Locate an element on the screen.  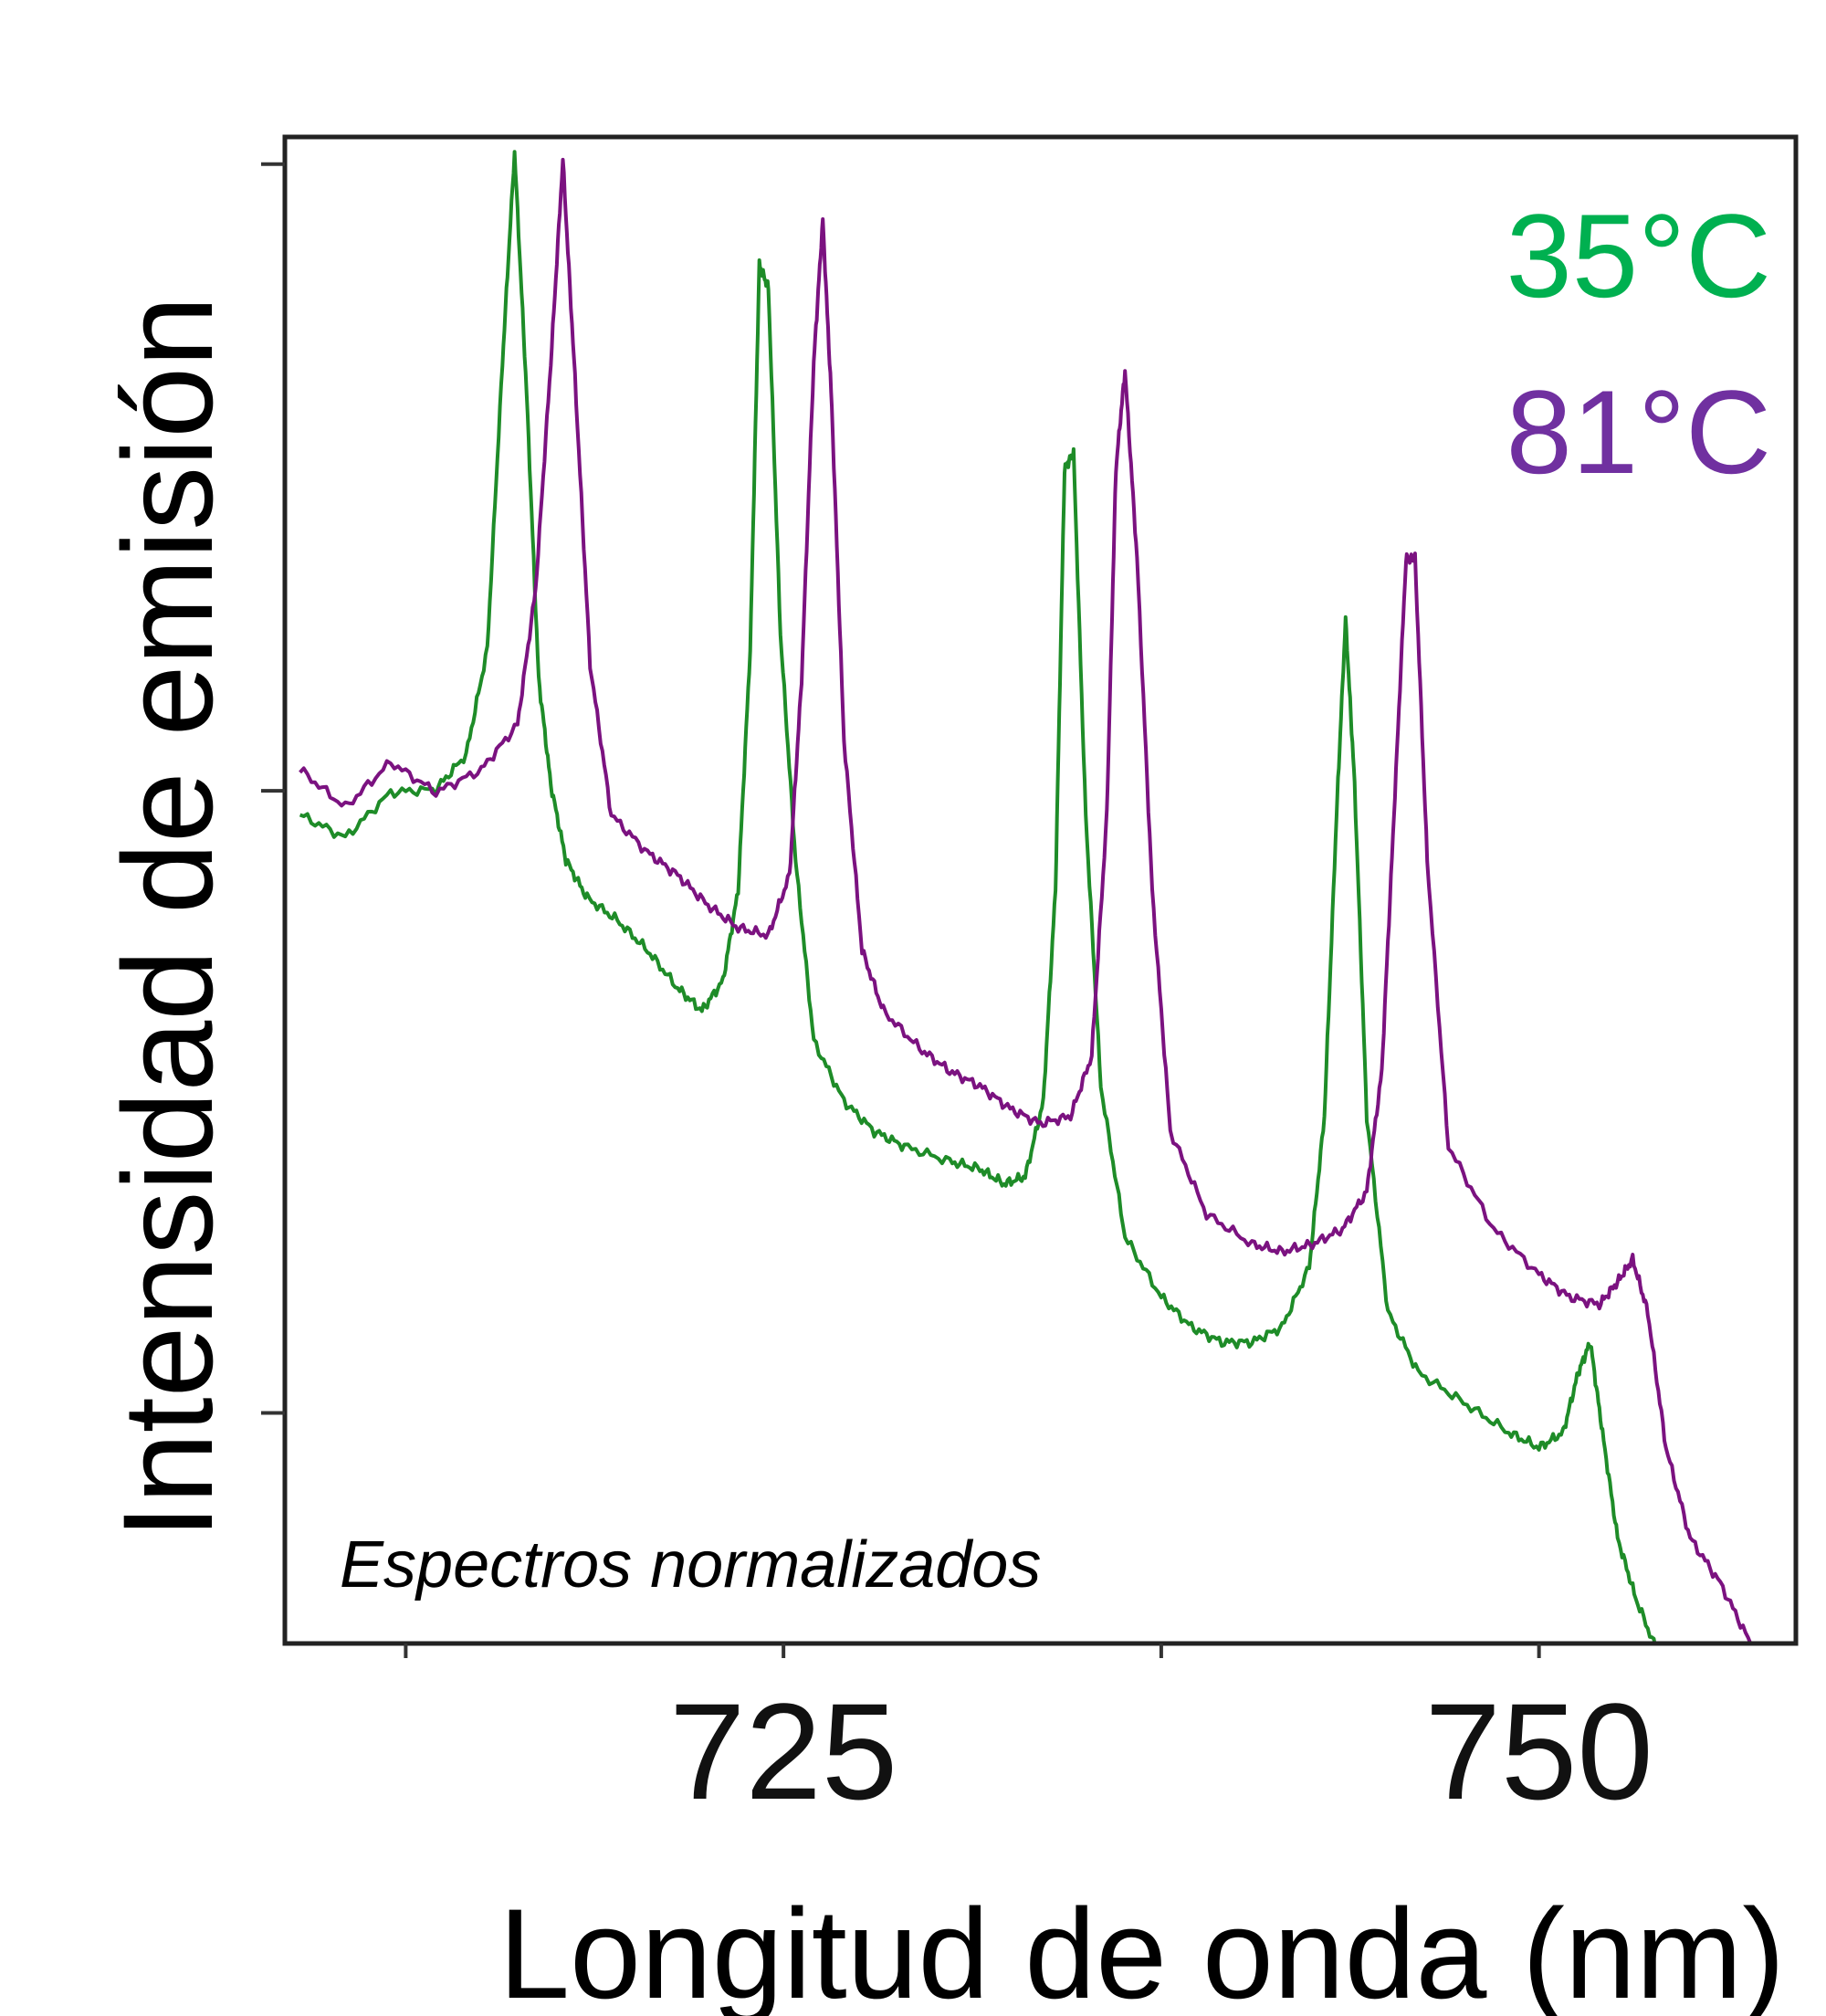
x-tick-label: 750 is located at coordinates (1539, 1752).